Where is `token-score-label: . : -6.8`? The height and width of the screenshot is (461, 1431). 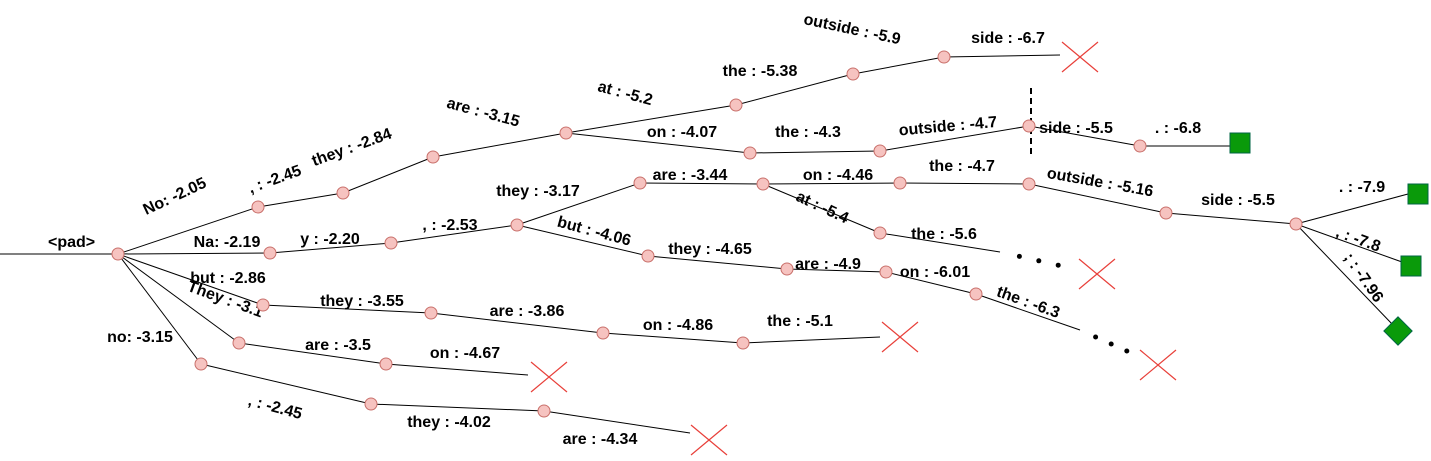 token-score-label: . : -6.8 is located at coordinates (1178, 128).